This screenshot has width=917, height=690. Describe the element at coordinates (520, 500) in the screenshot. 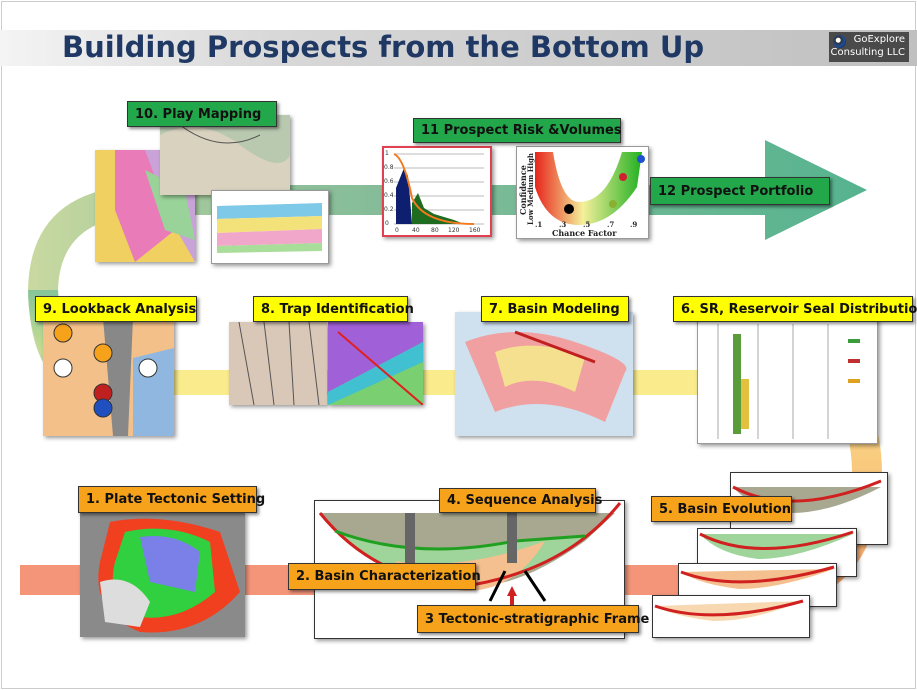

I see `step-4-sequence-analysis: 4. Sequence Analysis` at that location.